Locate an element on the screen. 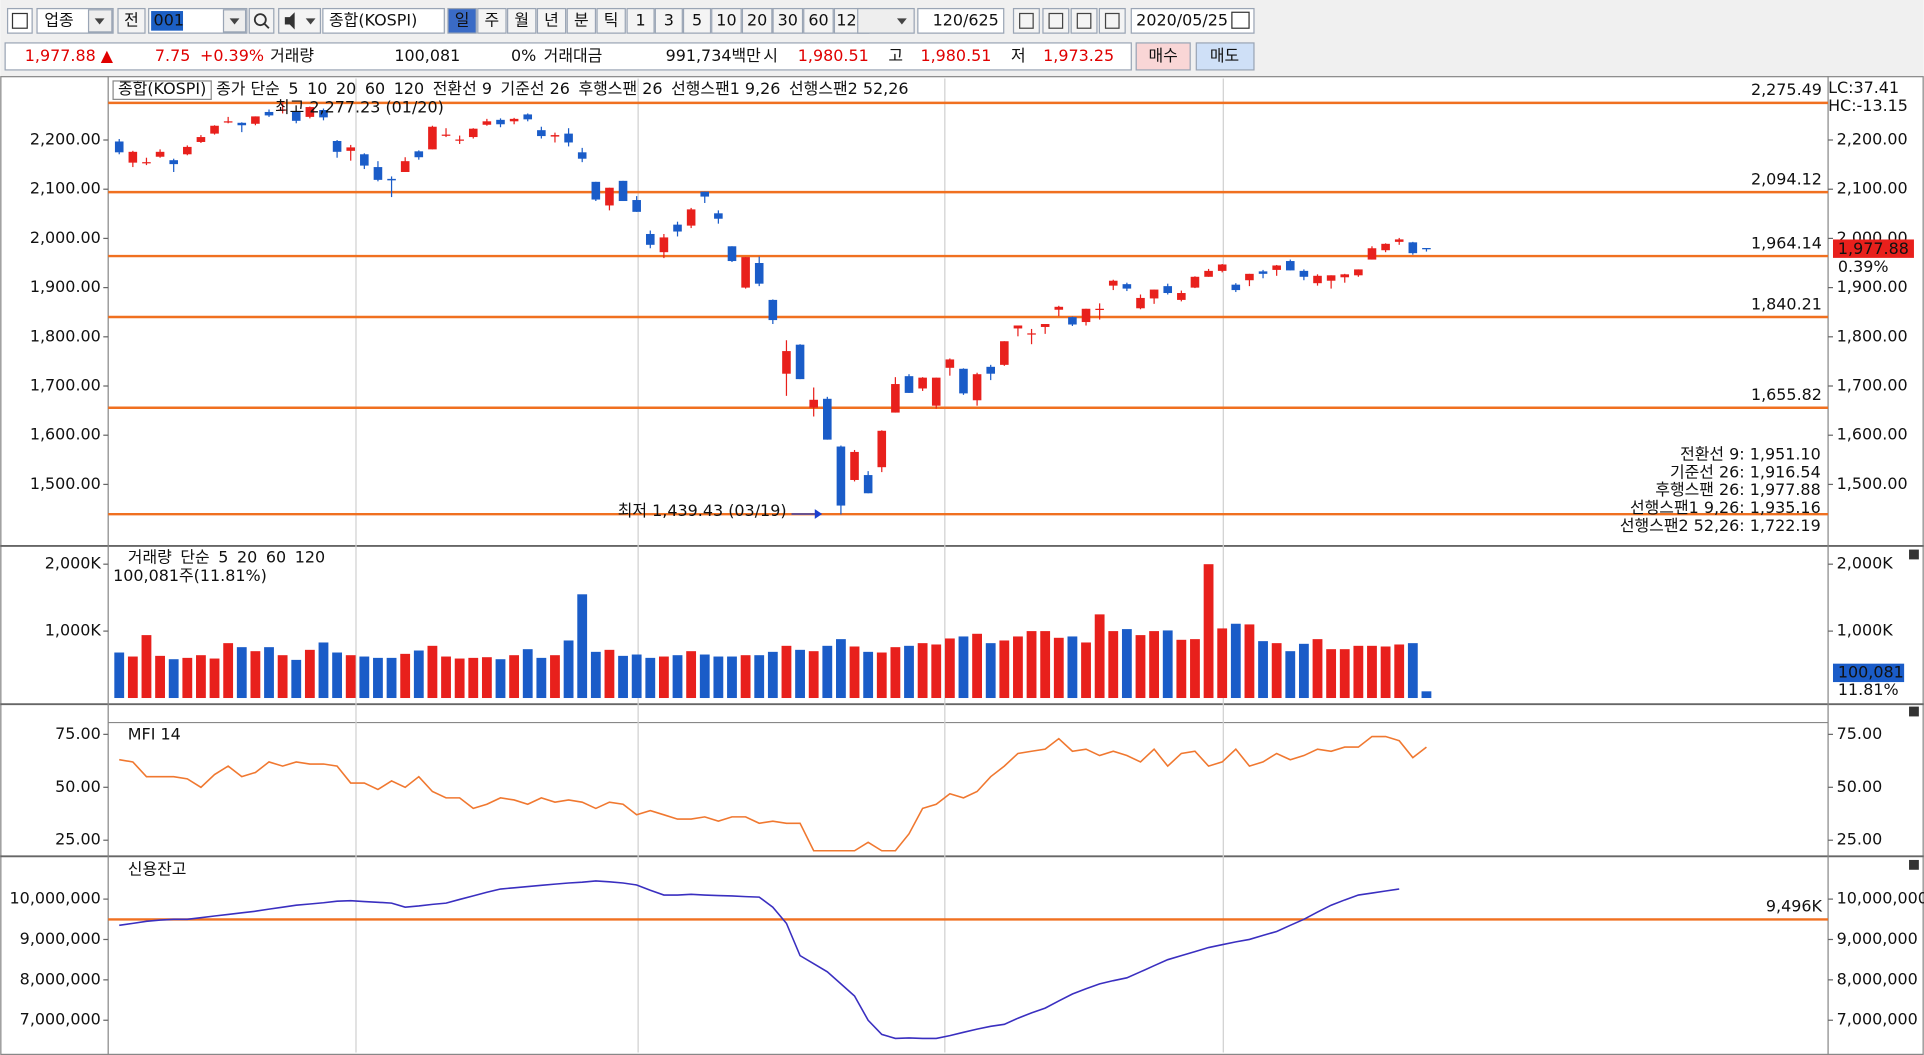  buy-button is located at coordinates (1163, 56).